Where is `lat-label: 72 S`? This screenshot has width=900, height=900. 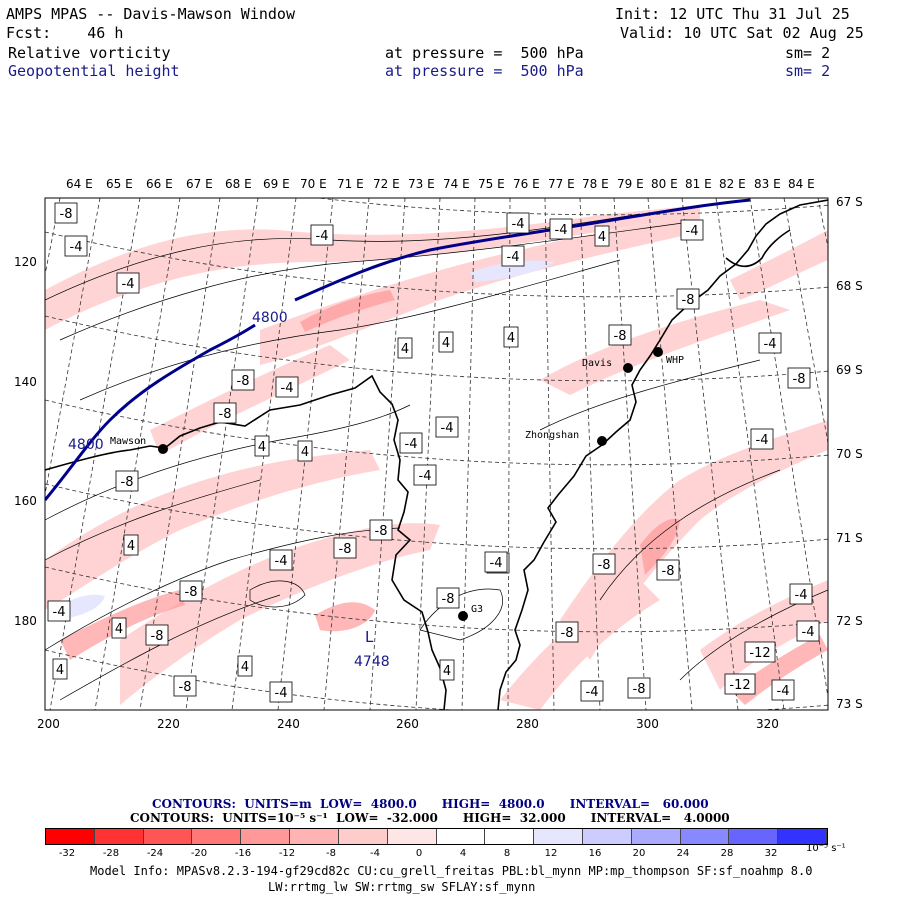
lat-label: 72 S is located at coordinates (849, 621).